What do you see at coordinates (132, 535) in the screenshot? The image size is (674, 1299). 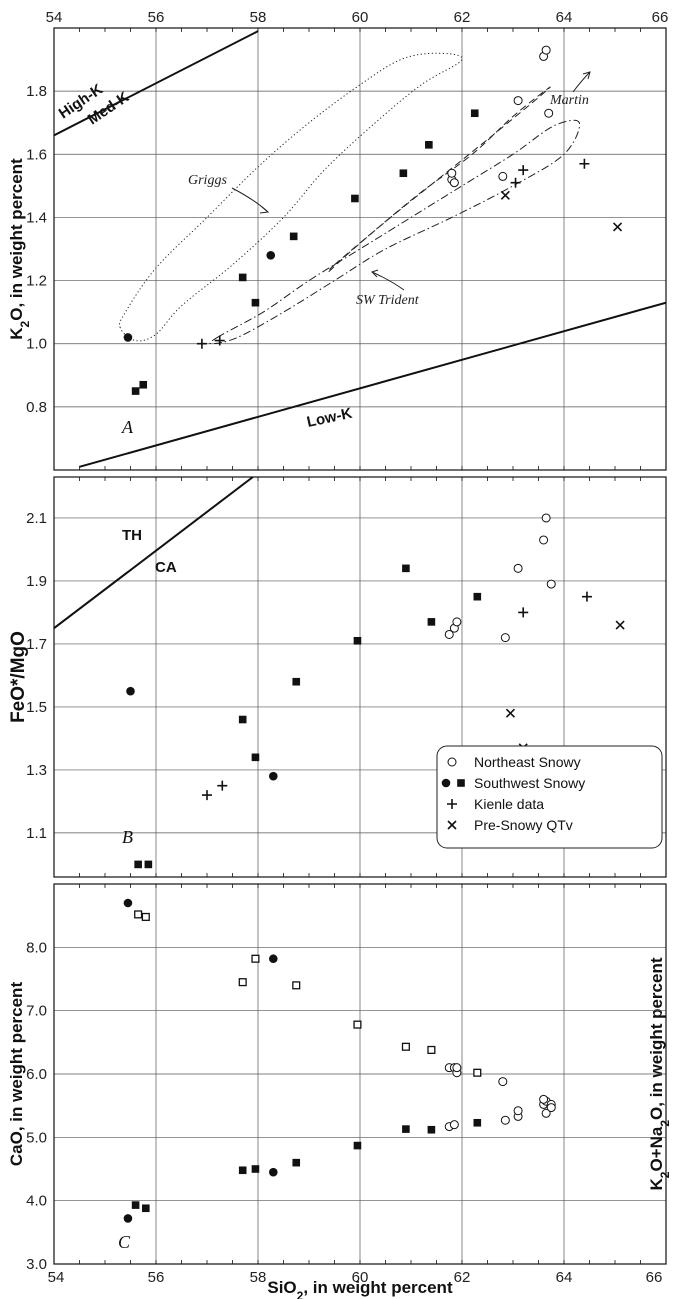 I see `th-label: TH` at bounding box center [132, 535].